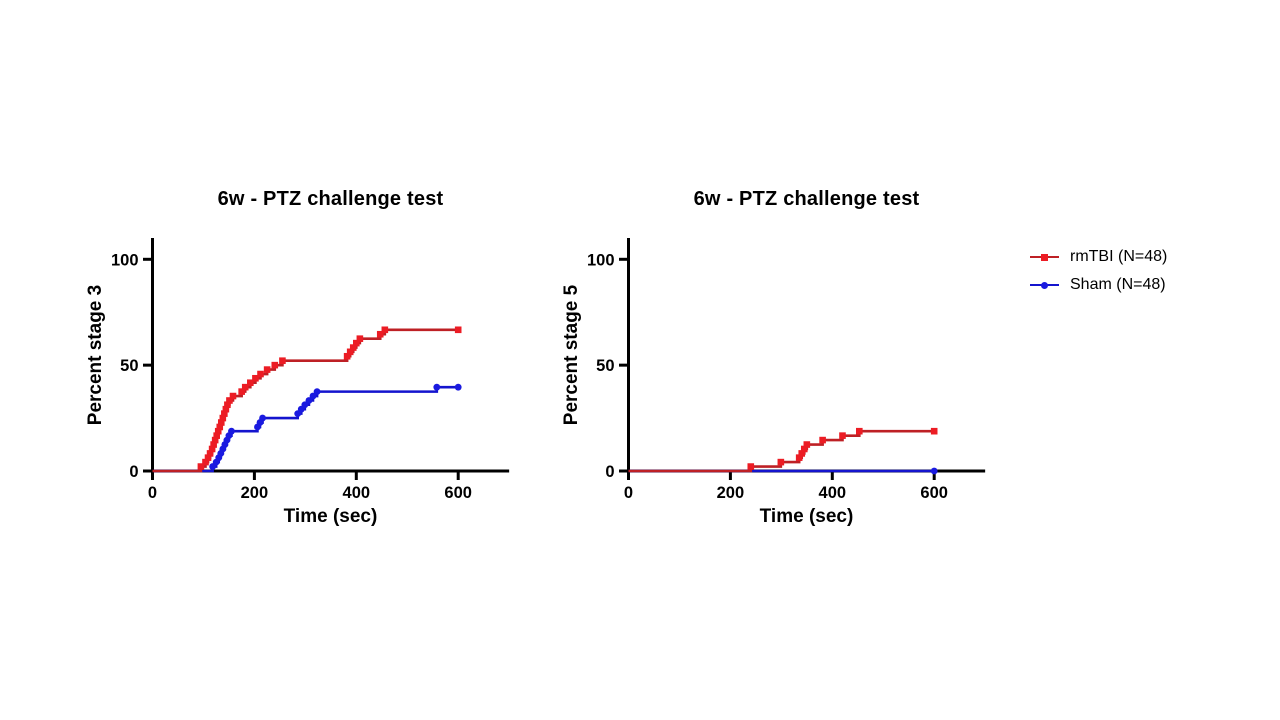 The height and width of the screenshot is (720, 1280). I want to click on legend-label-sham: Sham (N=48), so click(1118, 284).